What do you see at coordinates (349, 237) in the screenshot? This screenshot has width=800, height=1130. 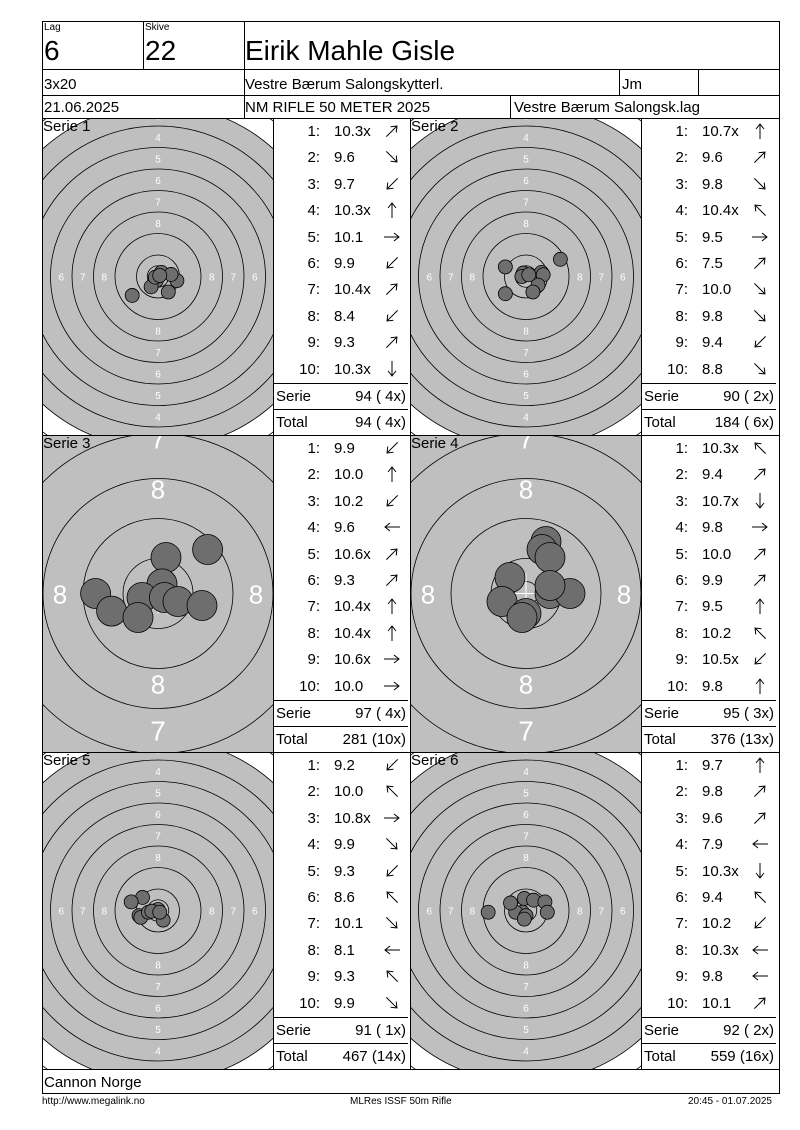 I see `shot-value: 10.1` at bounding box center [349, 237].